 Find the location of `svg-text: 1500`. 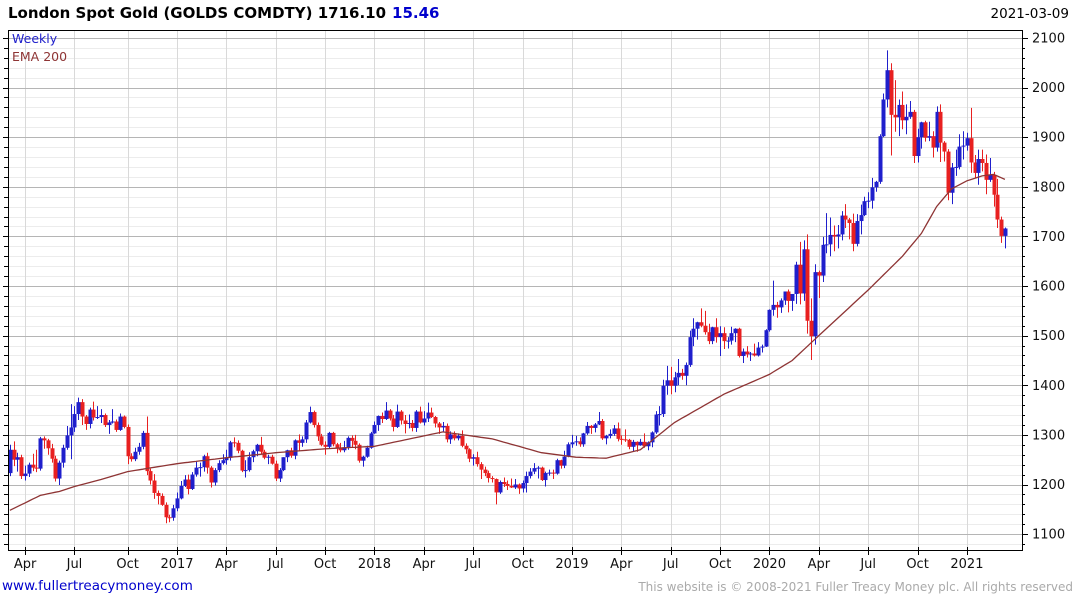

svg-text: 1500 is located at coordinates (1048, 336).